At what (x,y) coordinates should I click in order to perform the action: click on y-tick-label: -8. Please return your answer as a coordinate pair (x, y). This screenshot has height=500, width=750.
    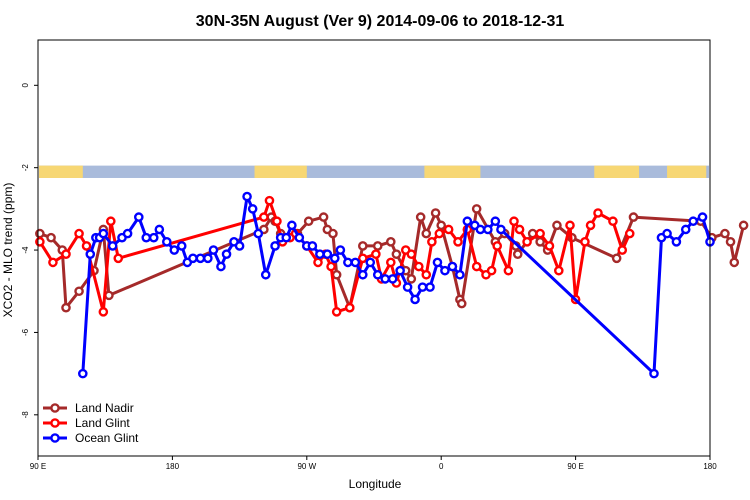
    Looking at the image, I should click on (25, 415).